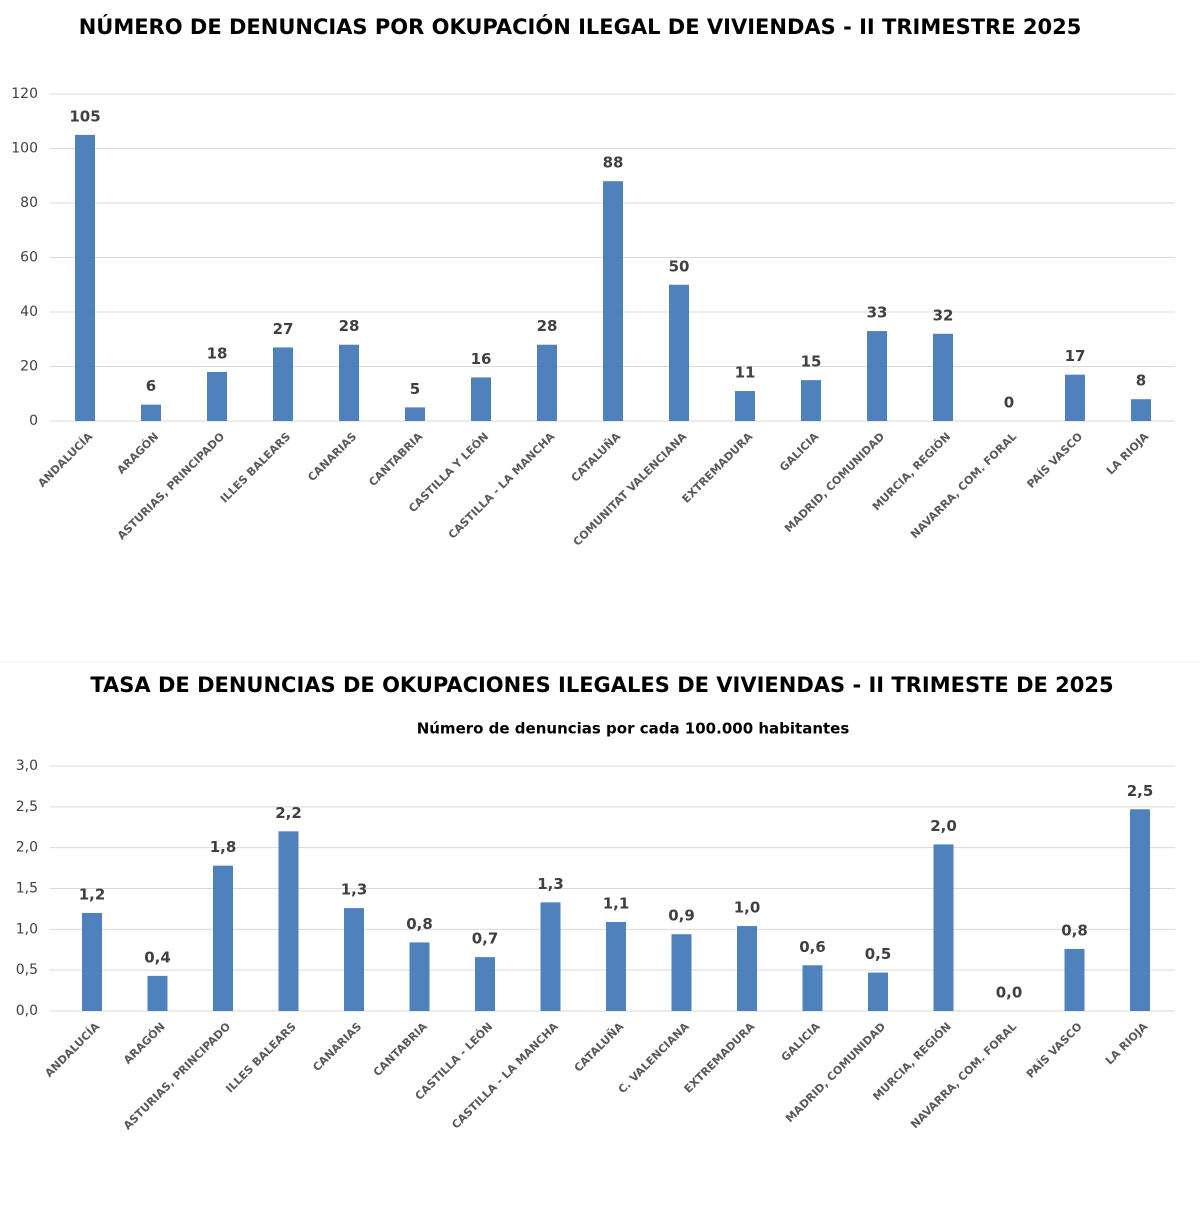 The height and width of the screenshot is (1210, 1200). What do you see at coordinates (27, 1011) in the screenshot?
I see `y-tick-label: 0,0` at bounding box center [27, 1011].